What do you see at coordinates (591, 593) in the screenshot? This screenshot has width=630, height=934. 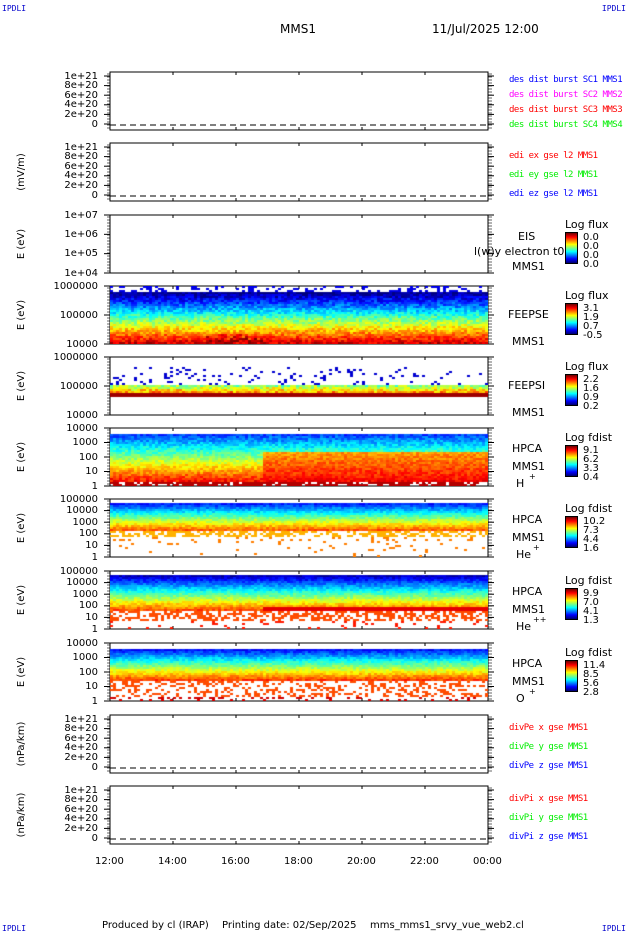 I see `colorbar-label: 9.9` at bounding box center [591, 593].